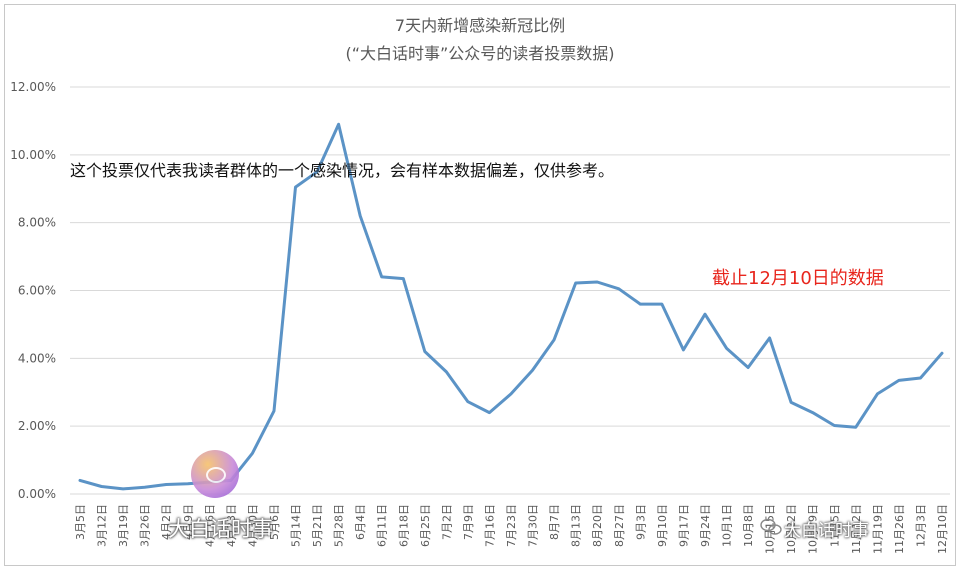 This screenshot has width=960, height=570. What do you see at coordinates (576, 525) in the screenshot?
I see `x-tick-label: 8月13日` at bounding box center [576, 525].